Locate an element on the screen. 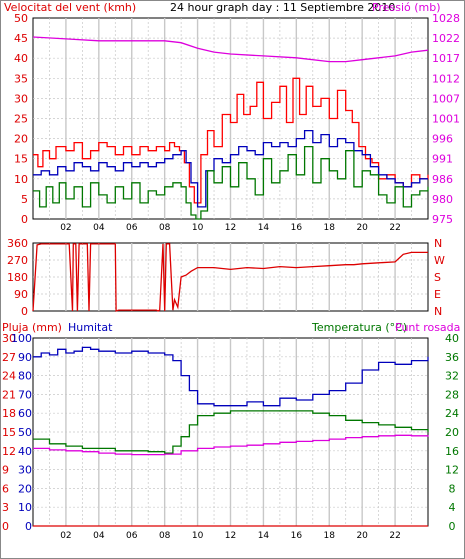 The width and height of the screenshot is (465, 559). temperature-tick-label: 36 is located at coordinates (452, 357).